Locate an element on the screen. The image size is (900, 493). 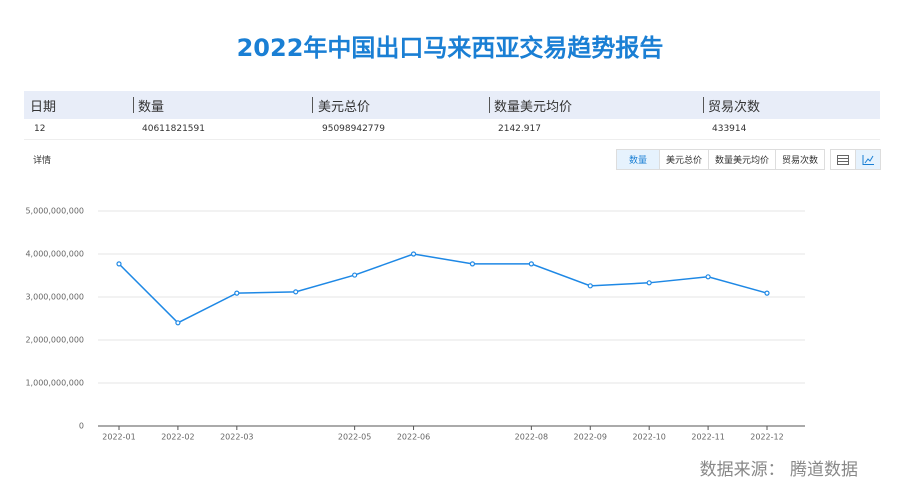
table-header-cell: 数量美元均价 is located at coordinates (533, 107).